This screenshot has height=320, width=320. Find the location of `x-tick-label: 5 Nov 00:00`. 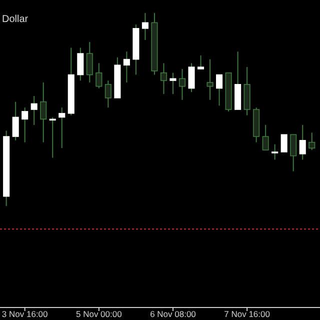

x-tick-label: 5 Nov 00:00 is located at coordinates (99, 314).